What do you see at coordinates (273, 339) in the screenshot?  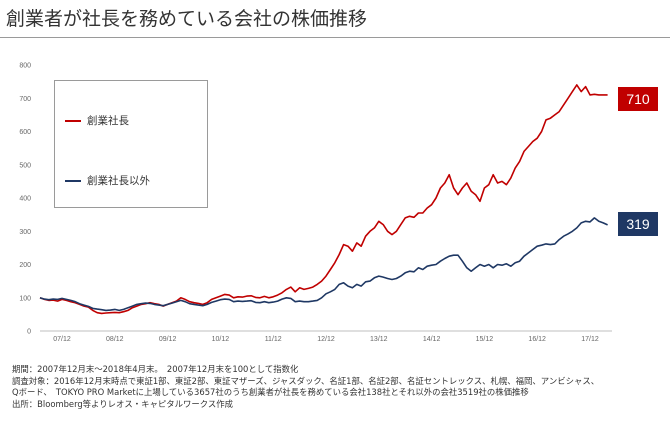 I see `x-tick-label: 11/12` at bounding box center [273, 339].